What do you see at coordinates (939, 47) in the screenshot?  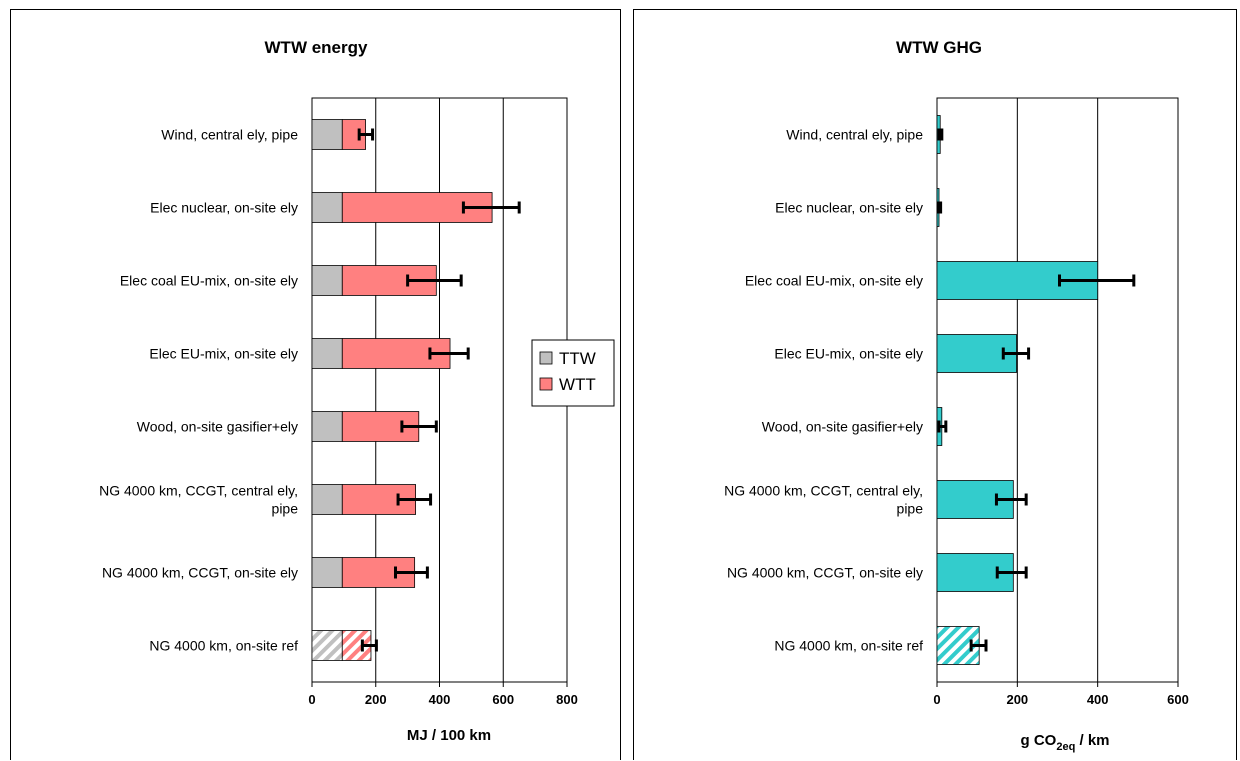 I see `chart-title: WTW GHG` at bounding box center [939, 47].